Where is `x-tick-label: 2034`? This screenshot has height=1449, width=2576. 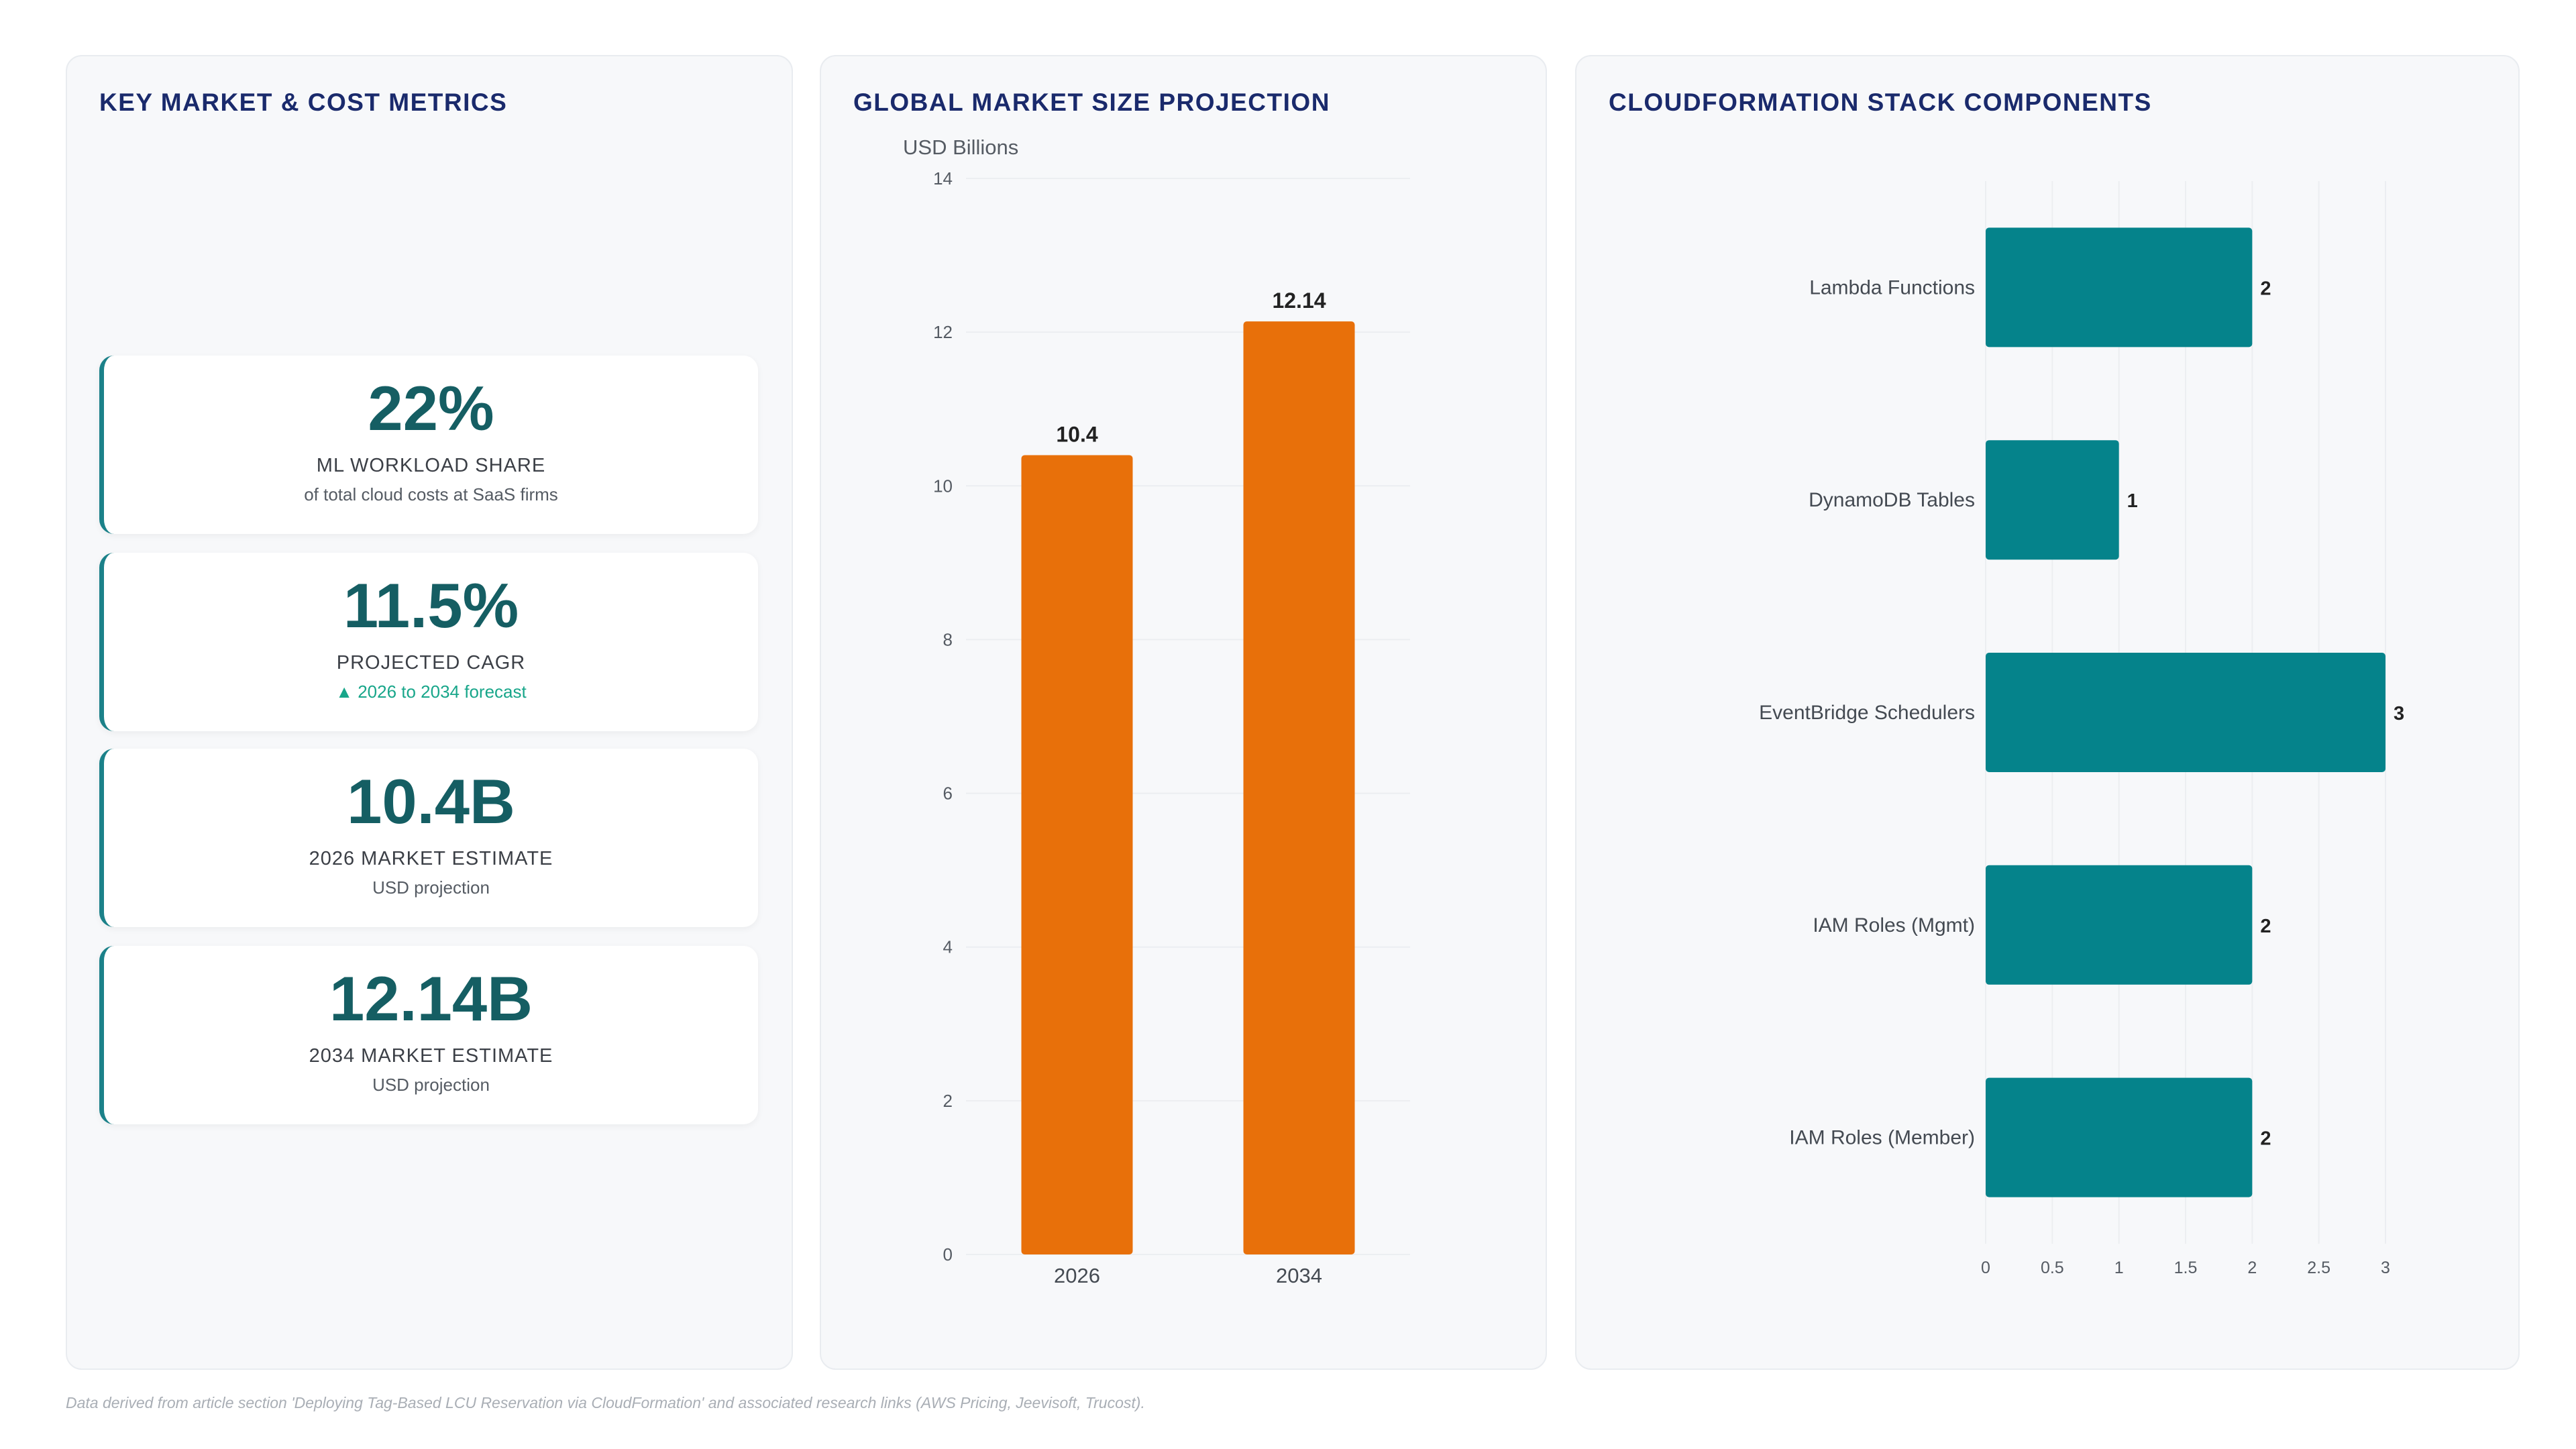 x-tick-label: 2034 is located at coordinates (1299, 1275).